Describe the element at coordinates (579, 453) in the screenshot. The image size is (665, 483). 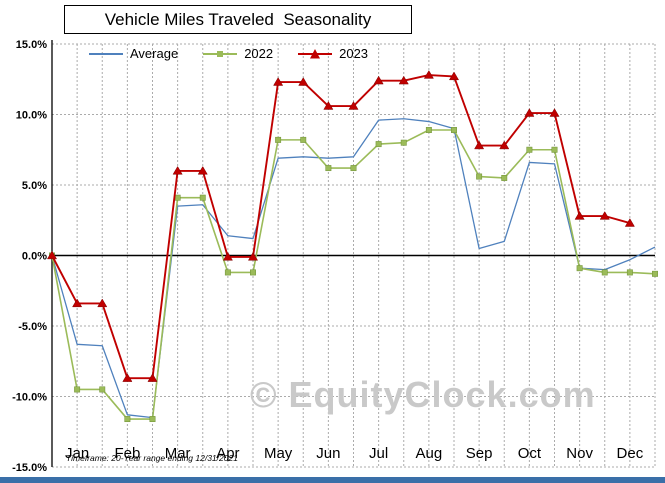
I see `svg-text: Nov` at that location.